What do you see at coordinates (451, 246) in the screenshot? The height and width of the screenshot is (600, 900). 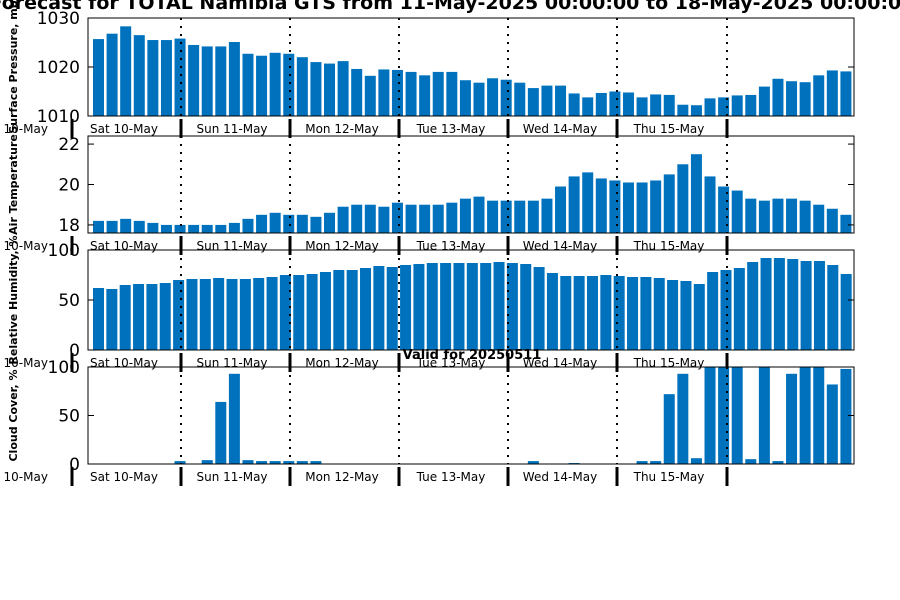 I see `x-tick-label: Tue 13-May` at bounding box center [451, 246].